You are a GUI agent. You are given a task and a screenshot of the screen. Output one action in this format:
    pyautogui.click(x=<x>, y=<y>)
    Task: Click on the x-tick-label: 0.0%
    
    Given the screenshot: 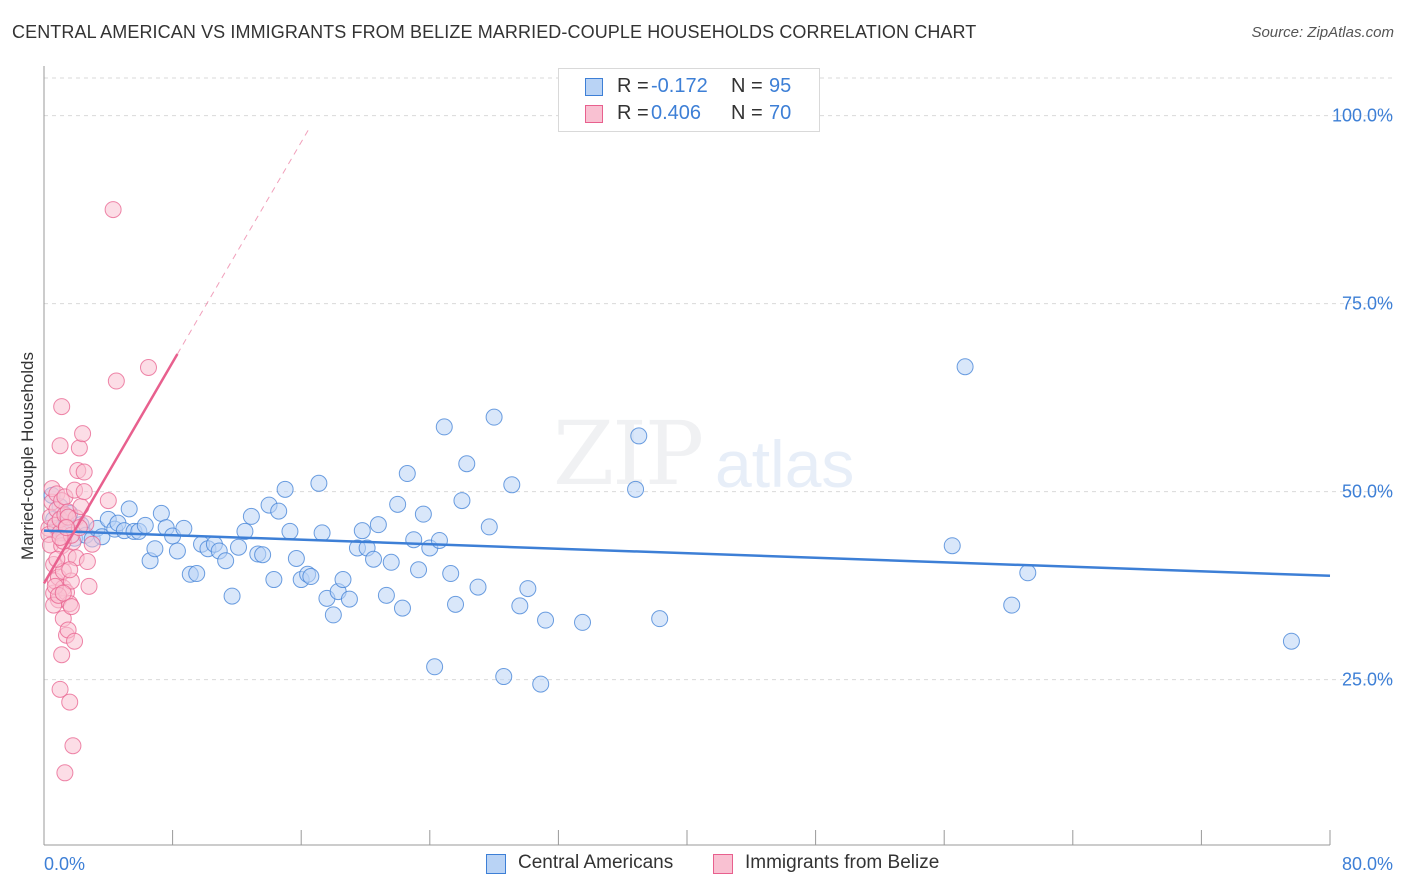 What is the action you would take?
    pyautogui.click(x=64, y=864)
    